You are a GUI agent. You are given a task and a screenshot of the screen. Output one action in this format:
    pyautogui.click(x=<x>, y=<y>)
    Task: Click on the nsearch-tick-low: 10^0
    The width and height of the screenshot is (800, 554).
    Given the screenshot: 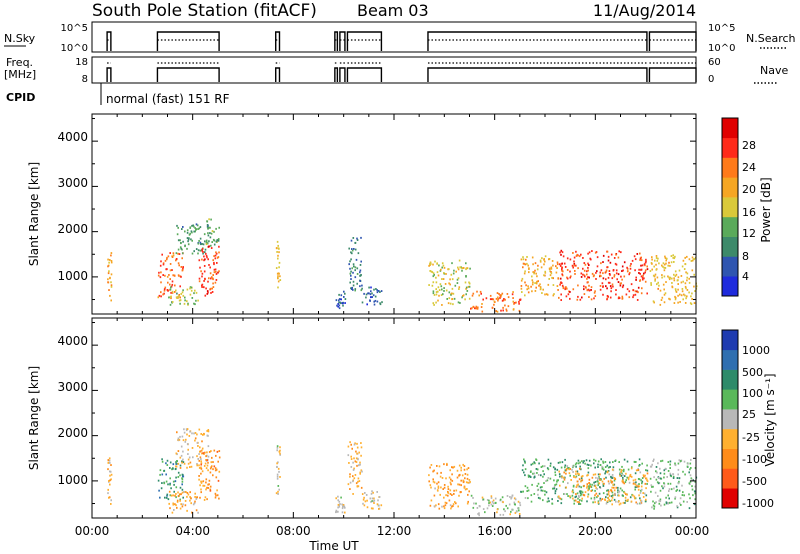 What is the action you would take?
    pyautogui.click(x=721, y=48)
    